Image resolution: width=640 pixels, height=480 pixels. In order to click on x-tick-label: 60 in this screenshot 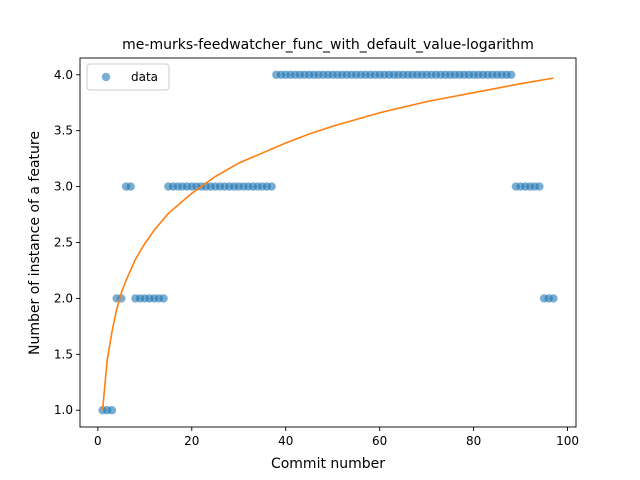, I will do `click(379, 441)`.